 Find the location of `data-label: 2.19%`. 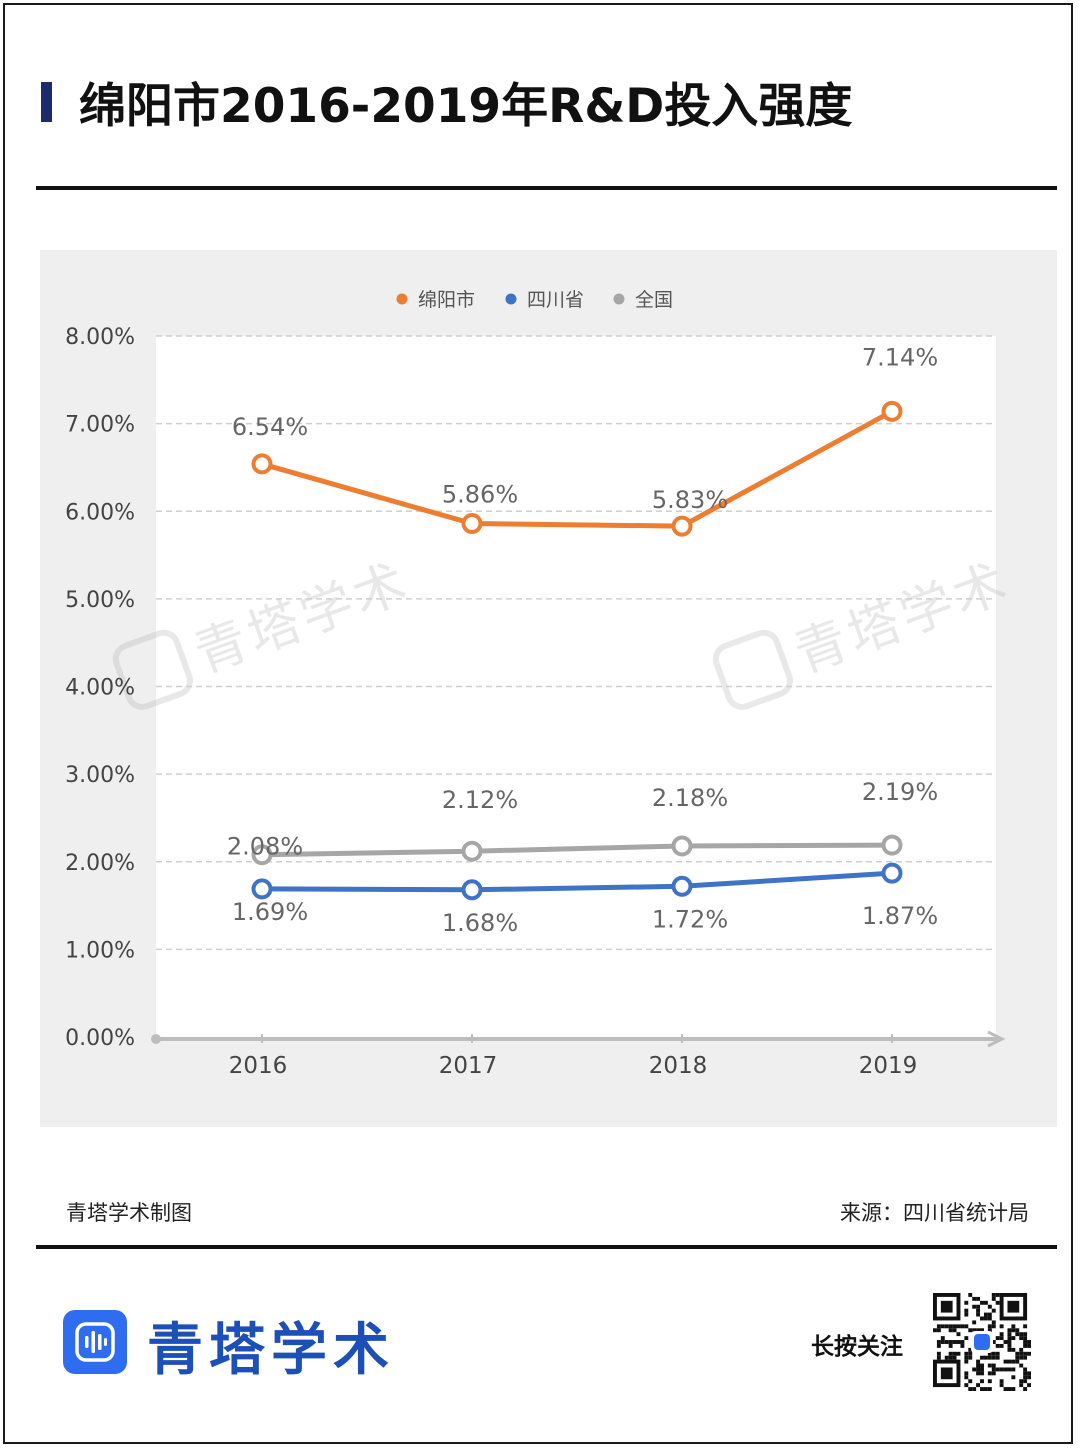

data-label: 2.19% is located at coordinates (900, 792).